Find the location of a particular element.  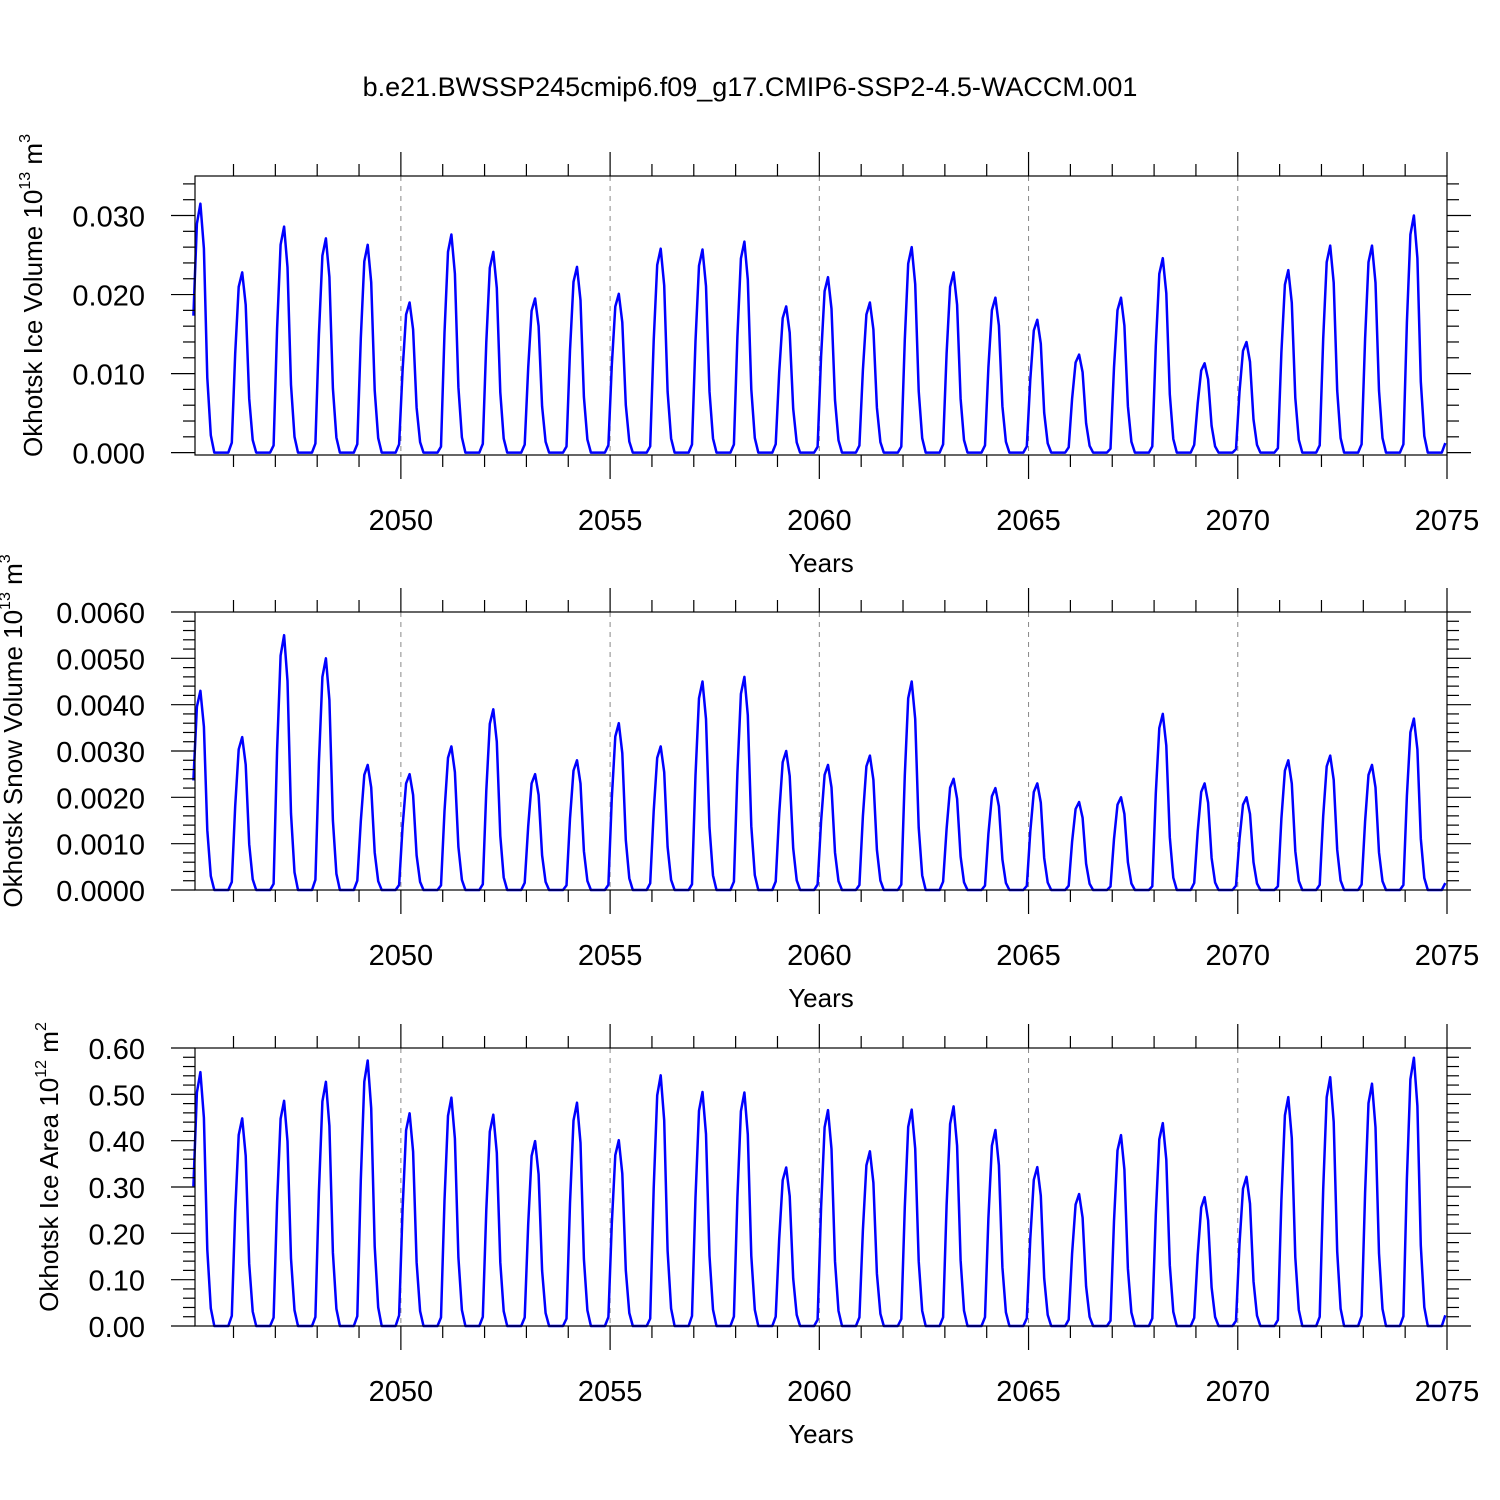

y-tick-label: 0.20 is located at coordinates (117, 1235).